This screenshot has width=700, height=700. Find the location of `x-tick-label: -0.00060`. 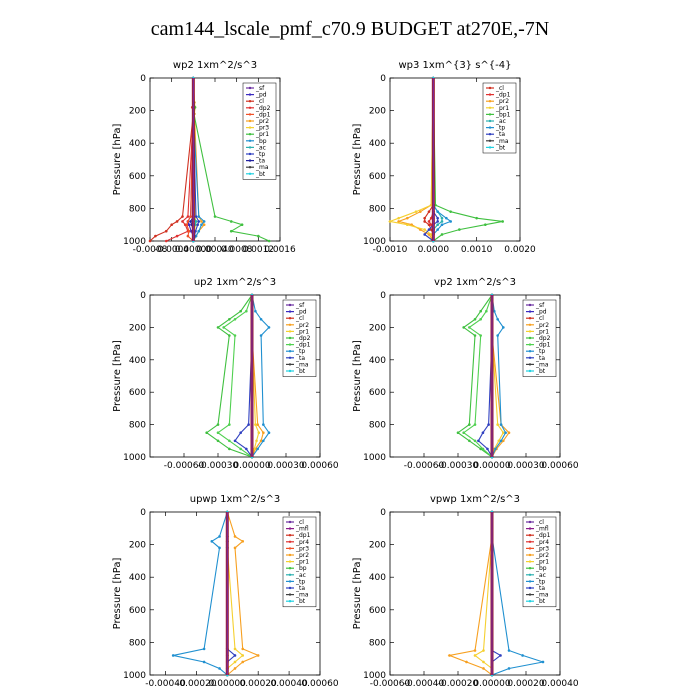

x-tick-label: -0.00060 is located at coordinates (184, 466).